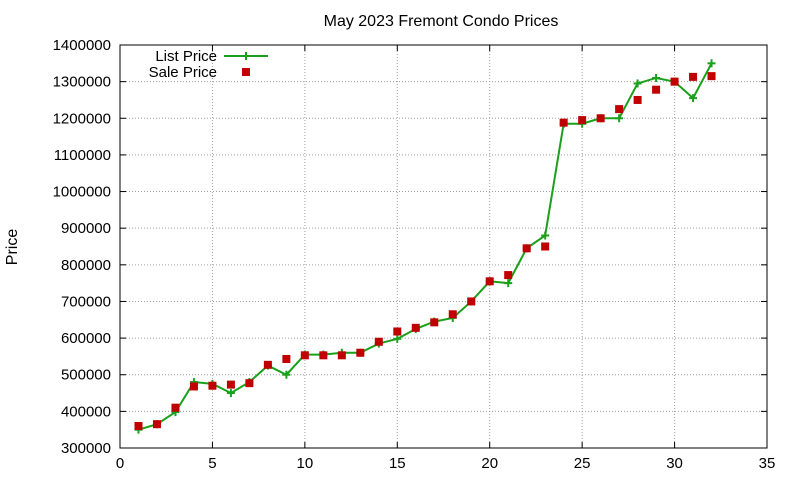 The width and height of the screenshot is (800, 480). I want to click on y-axis-label: Price, so click(12, 247).